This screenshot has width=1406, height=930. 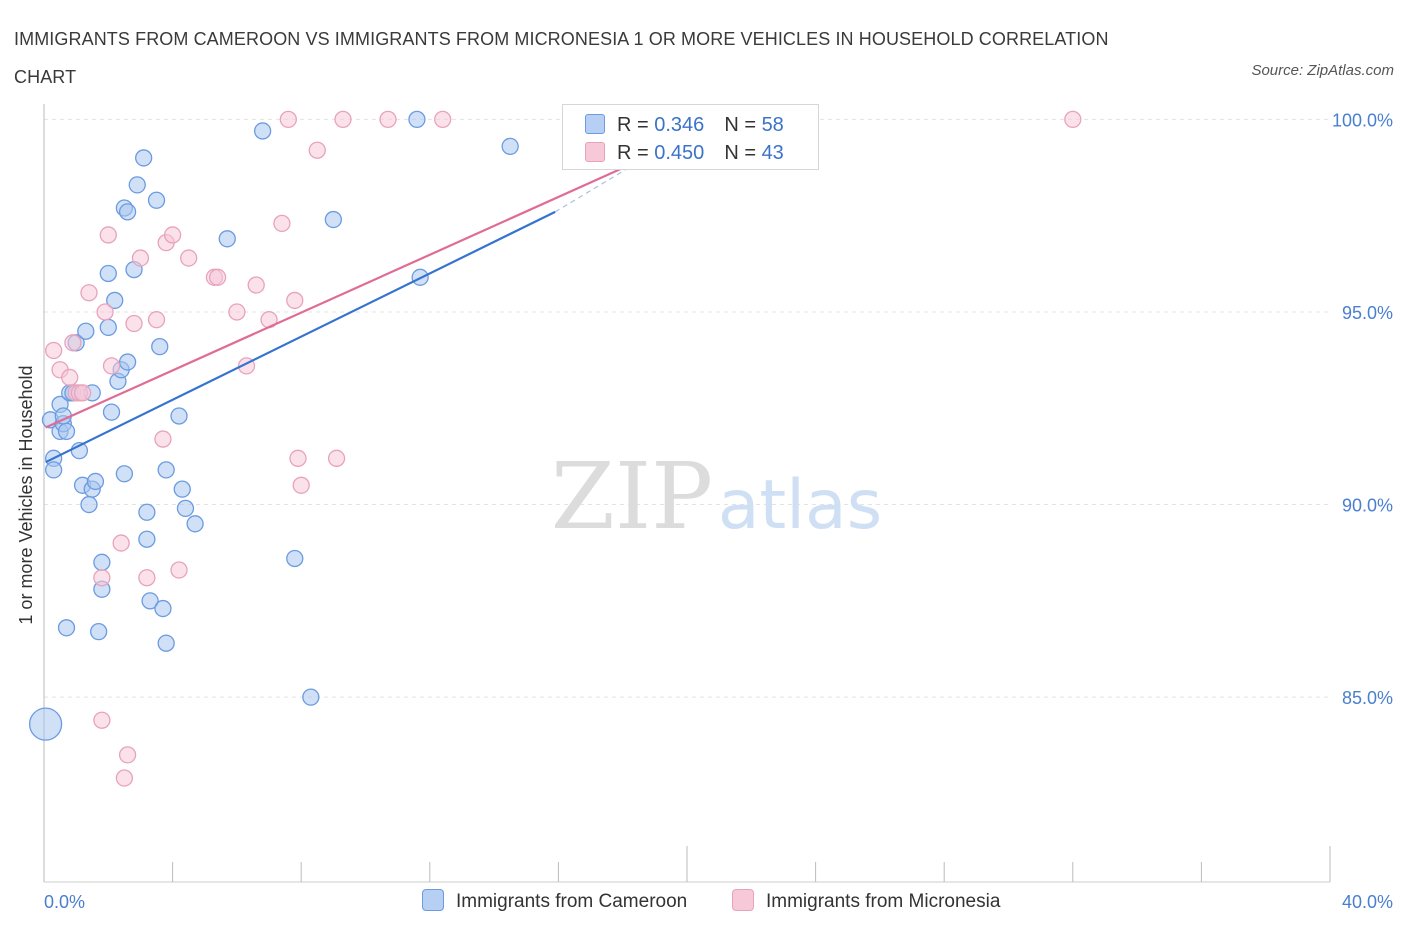 What do you see at coordinates (572, 901) in the screenshot?
I see `series-name-cameroon: Immigrants from Cameroon` at bounding box center [572, 901].